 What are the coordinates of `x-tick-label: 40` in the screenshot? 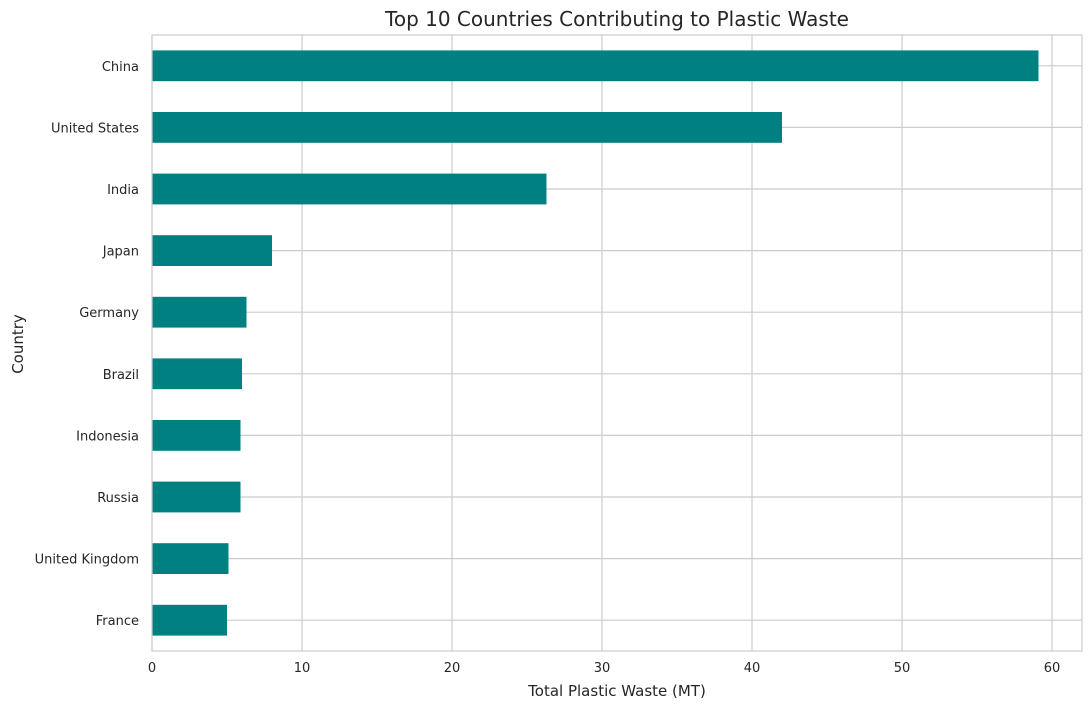 It's located at (752, 668).